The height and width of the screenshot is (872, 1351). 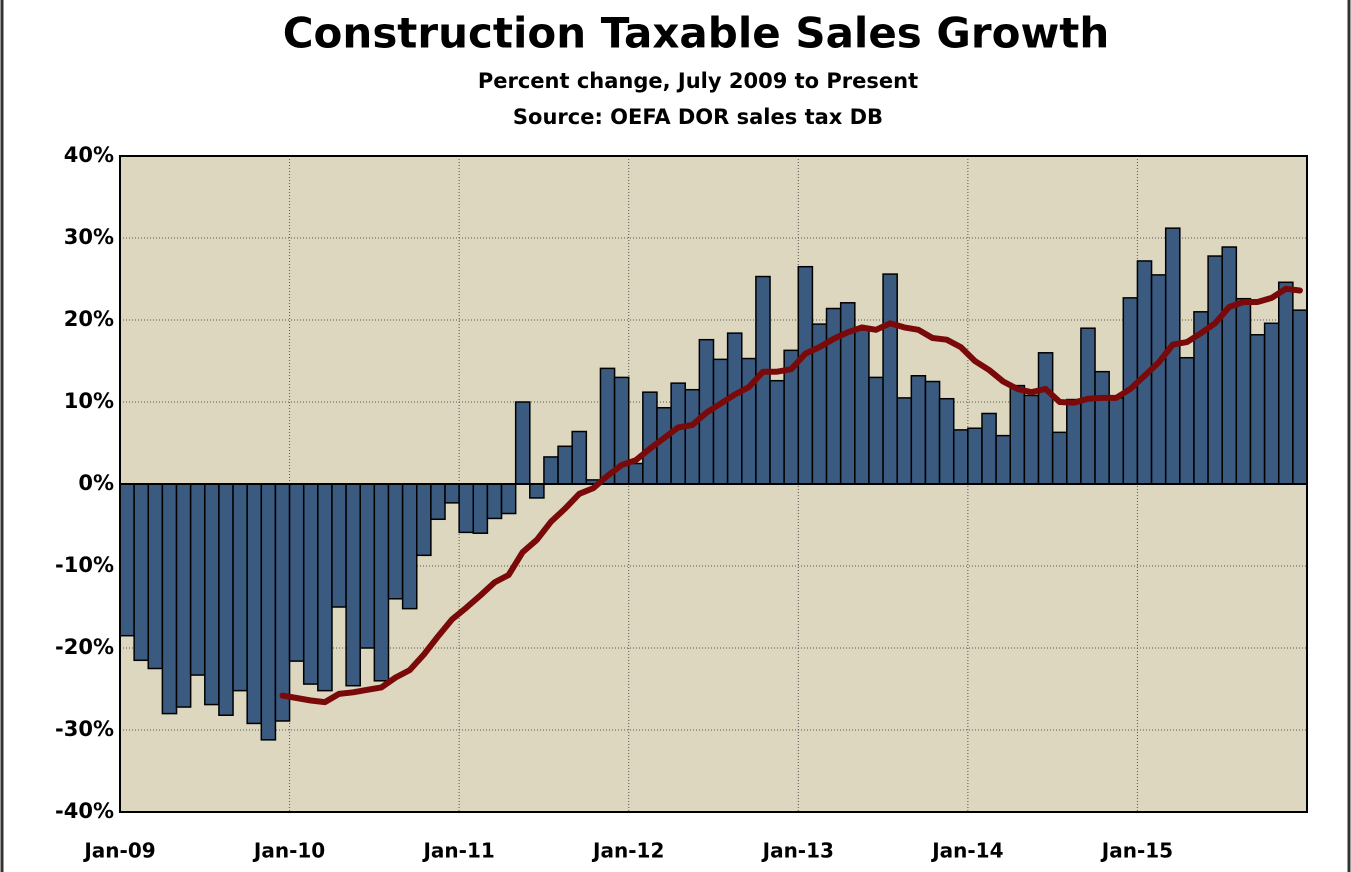 I want to click on chart-title: Construction Taxable Sales Growth, so click(x=696, y=33).